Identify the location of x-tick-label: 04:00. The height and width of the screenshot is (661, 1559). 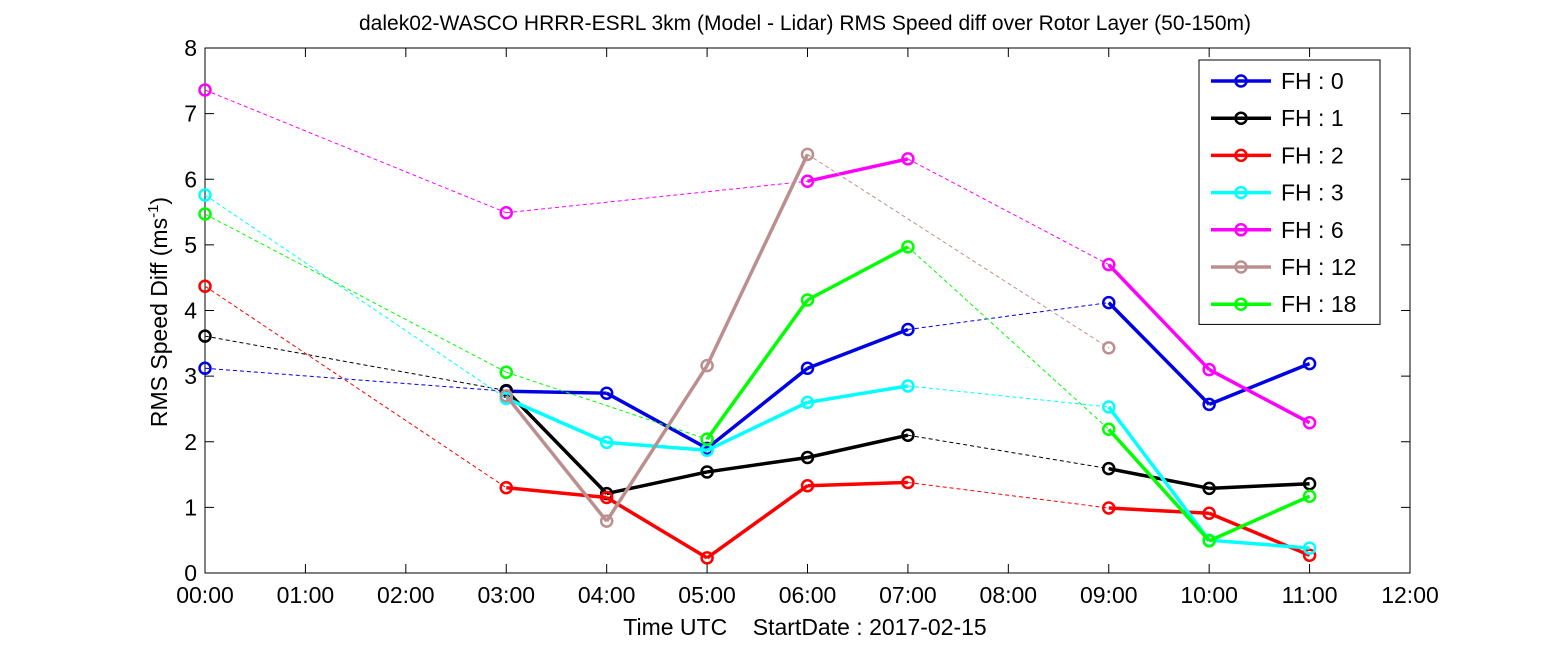
(607, 595).